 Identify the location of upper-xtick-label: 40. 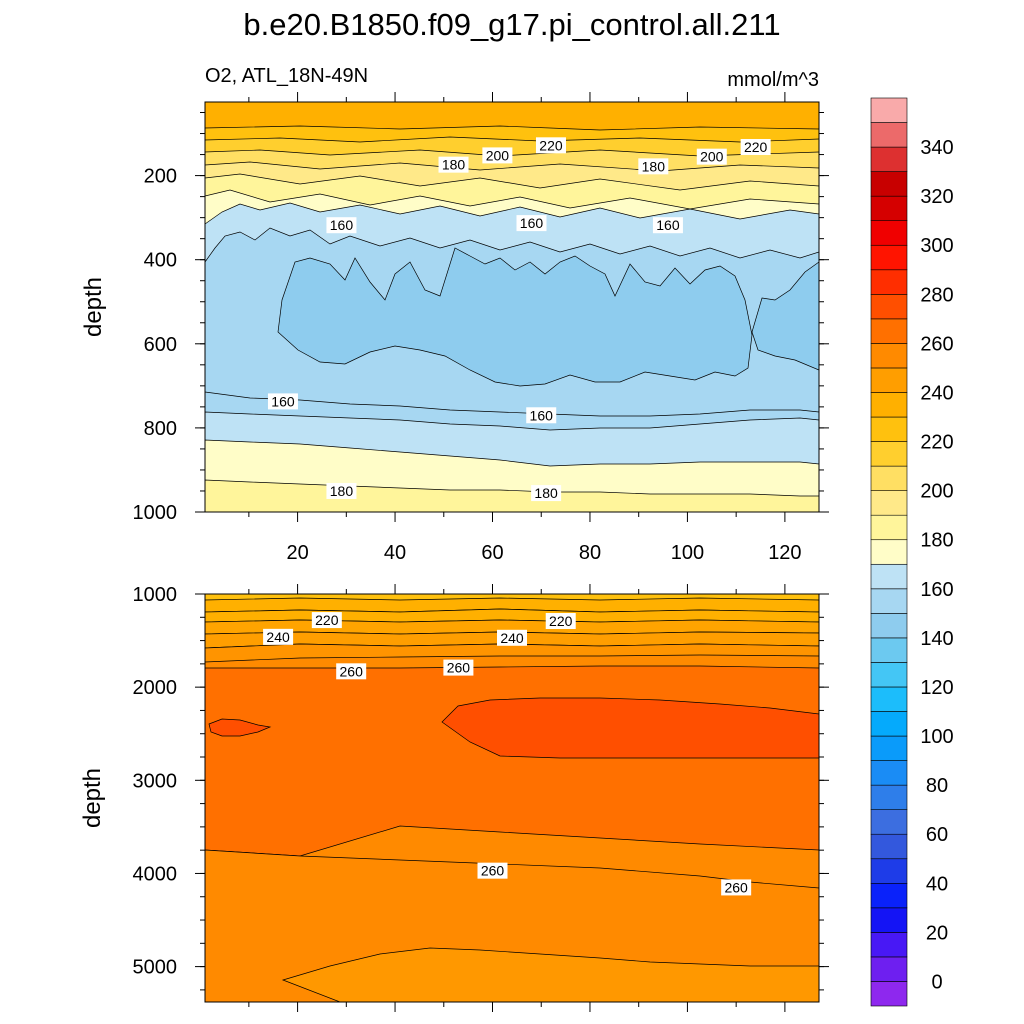
(395, 553).